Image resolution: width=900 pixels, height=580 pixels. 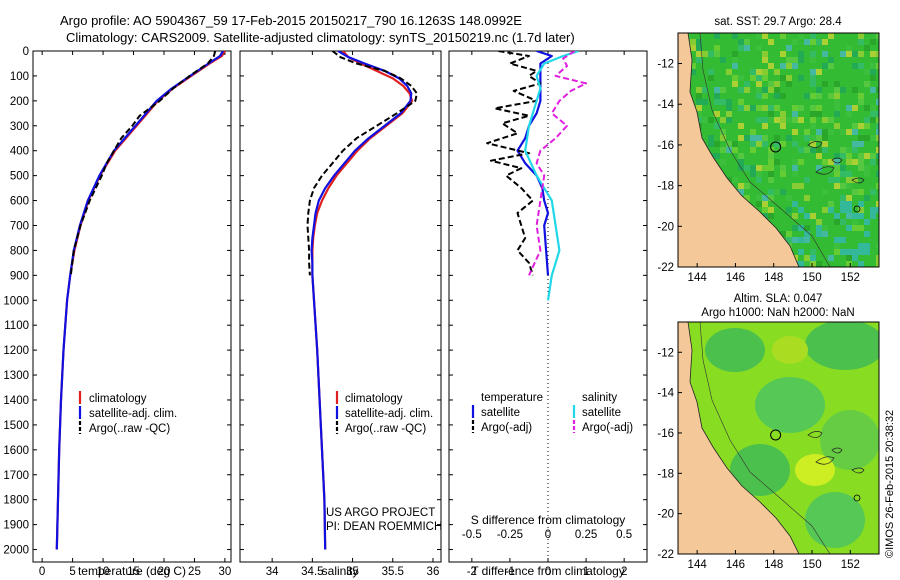 I want to click on map-y-tick-label: -22, so click(x=665, y=555).